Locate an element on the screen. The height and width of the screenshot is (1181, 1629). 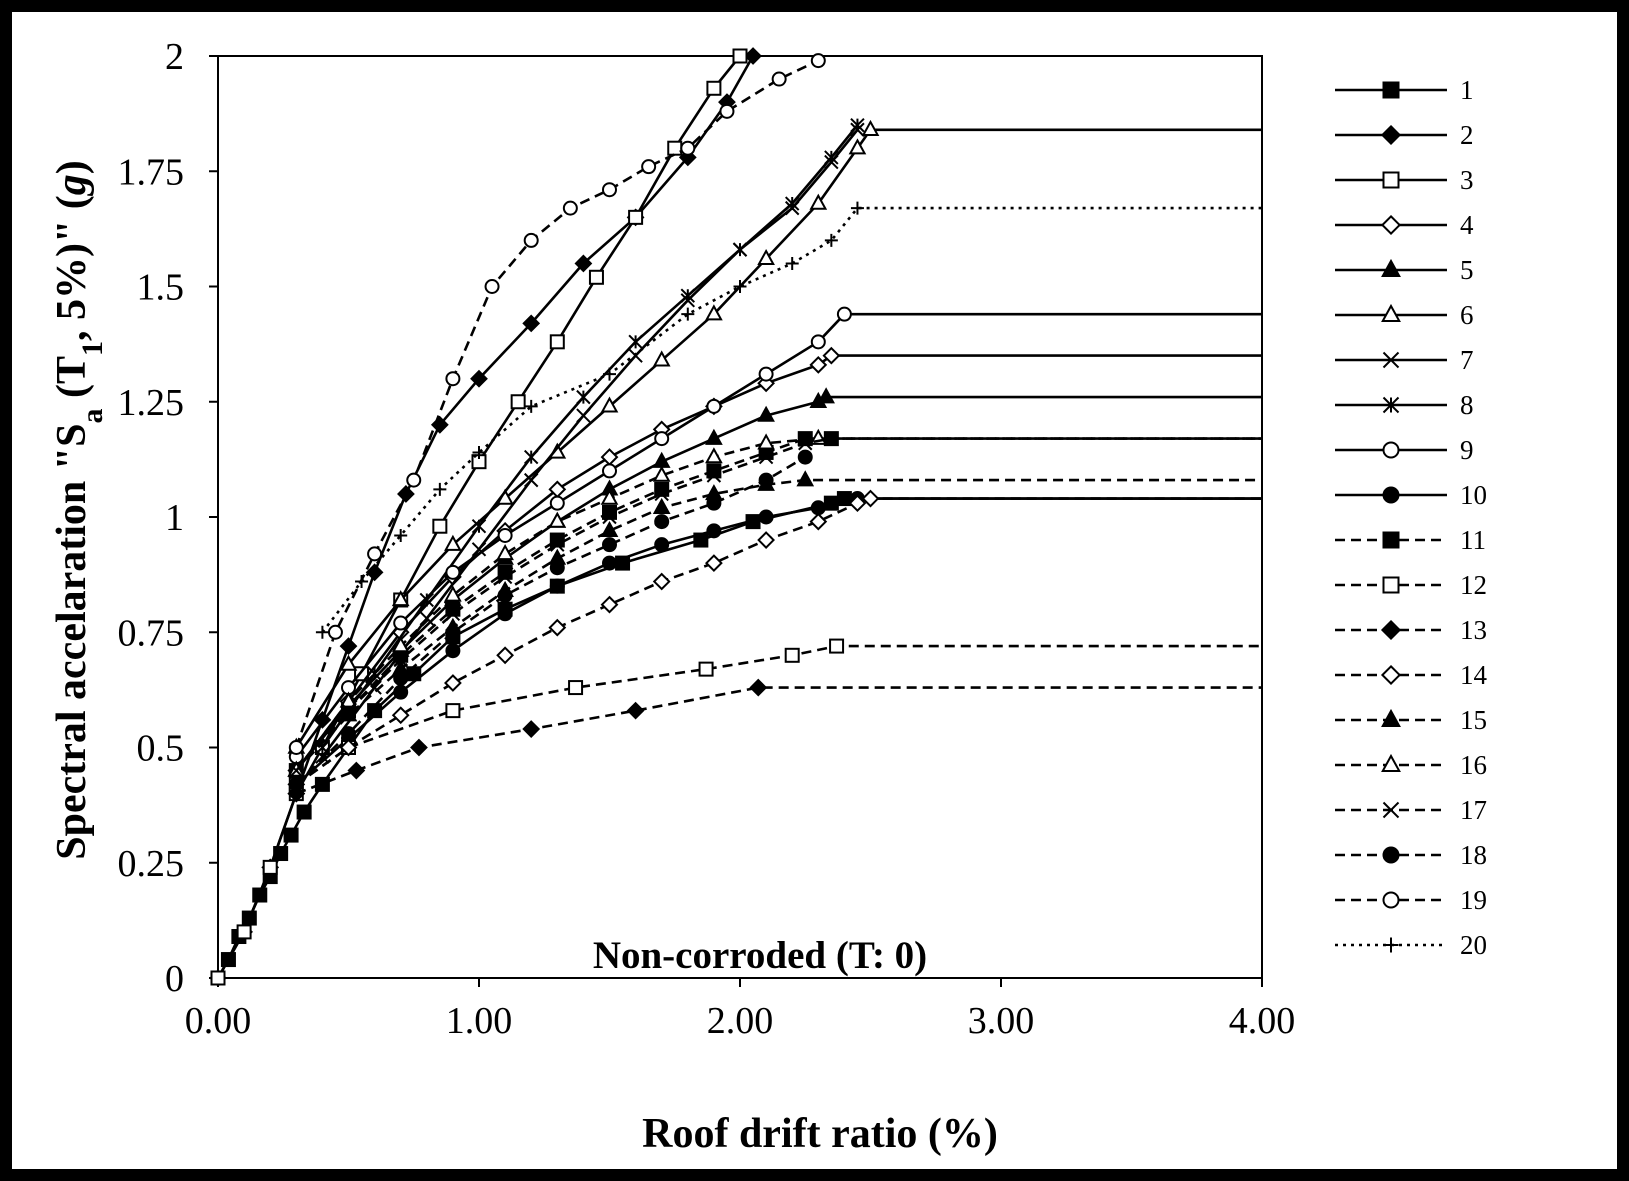
legend-label: 19 is located at coordinates (1473, 900).